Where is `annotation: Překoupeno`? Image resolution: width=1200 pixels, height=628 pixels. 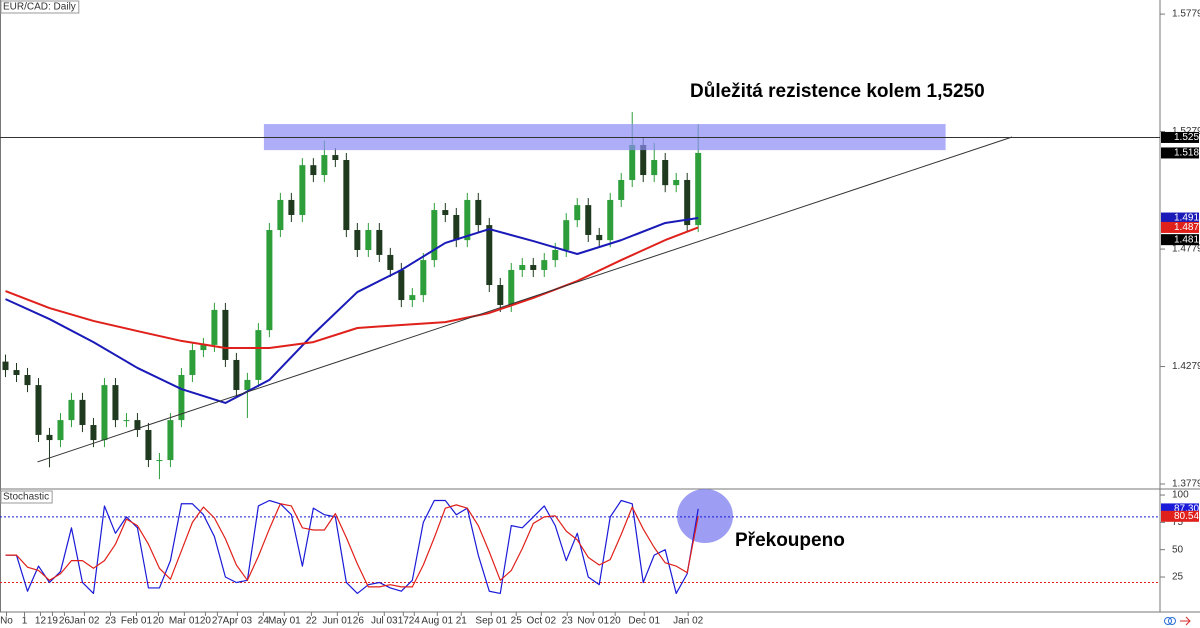 annotation: Překoupeno is located at coordinates (790, 540).